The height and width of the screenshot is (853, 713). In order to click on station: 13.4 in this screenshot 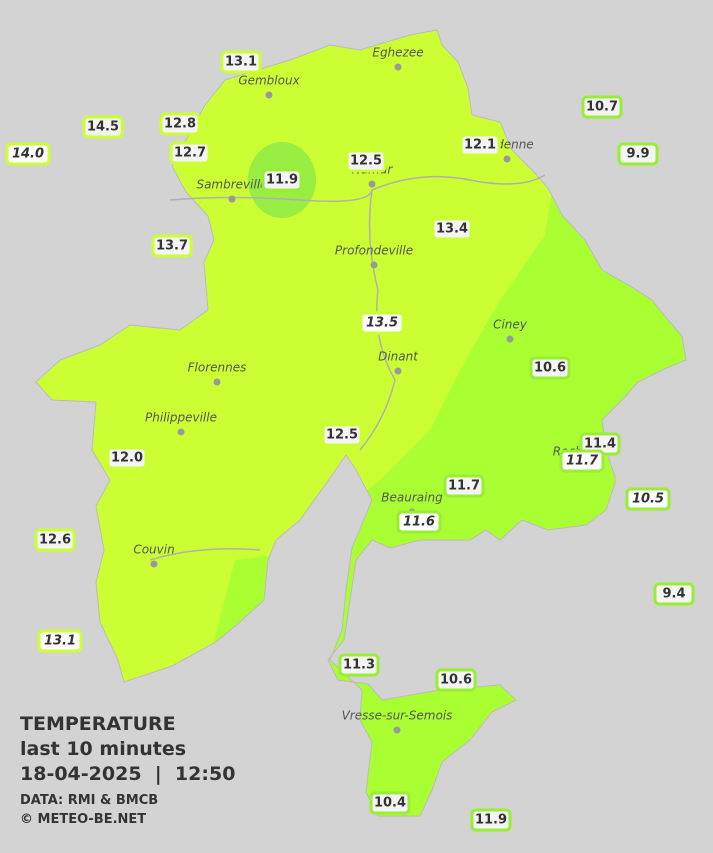, I will do `click(452, 229)`.